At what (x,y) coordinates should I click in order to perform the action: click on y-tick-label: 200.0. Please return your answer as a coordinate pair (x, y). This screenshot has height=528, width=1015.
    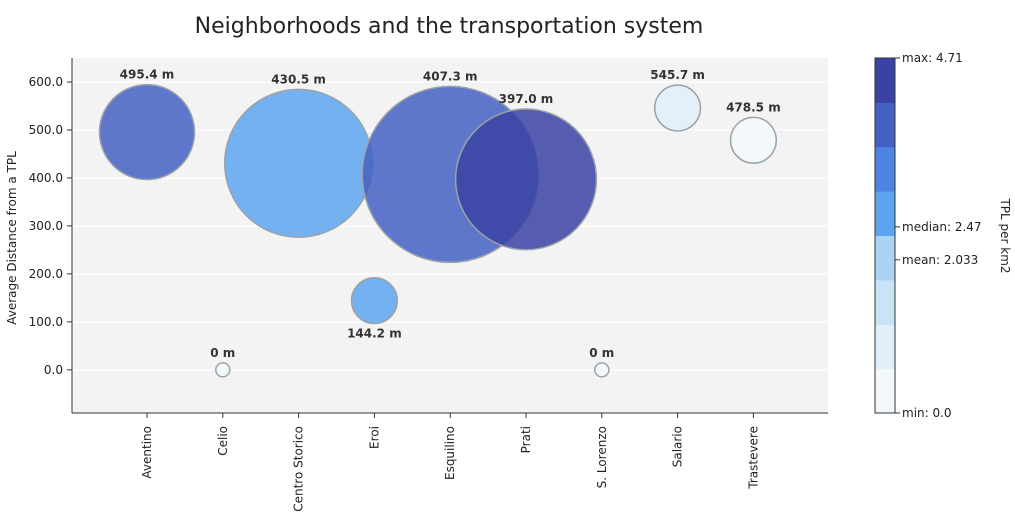
    Looking at the image, I should click on (46, 274).